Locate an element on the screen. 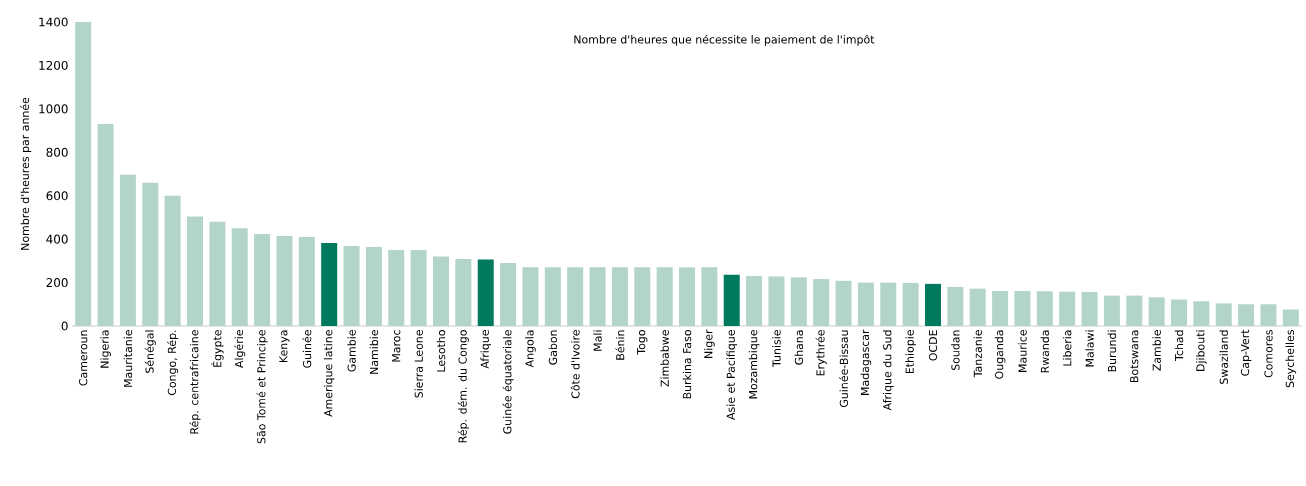 The width and height of the screenshot is (1306, 486). x-tick-label: Tanzanie is located at coordinates (977, 354).